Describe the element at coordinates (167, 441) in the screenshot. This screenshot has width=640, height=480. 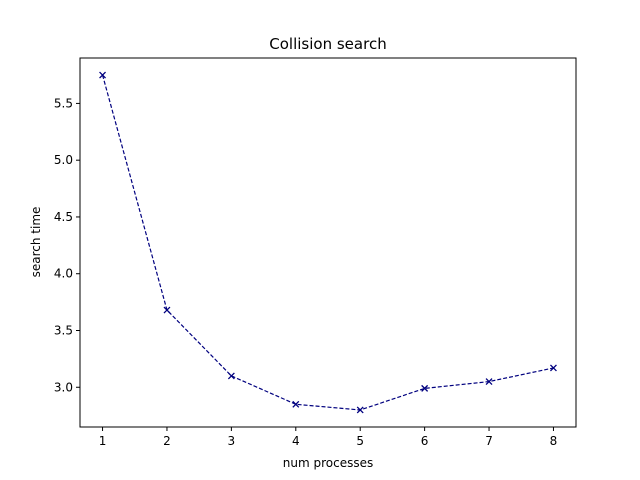
I see `x-tick-label: 2` at that location.